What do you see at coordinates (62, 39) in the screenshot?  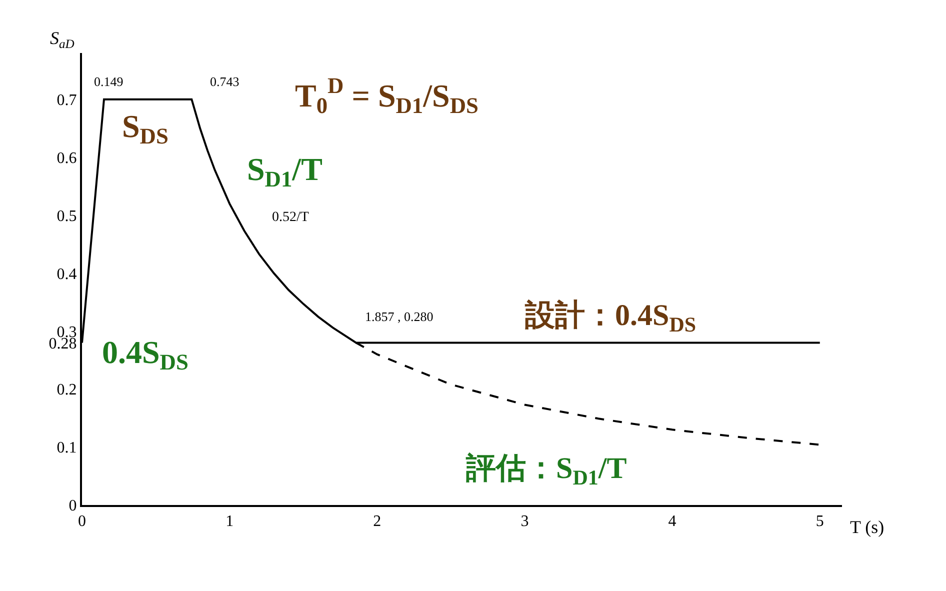 I see `y-axis-title: S$_{aD}$` at bounding box center [62, 39].